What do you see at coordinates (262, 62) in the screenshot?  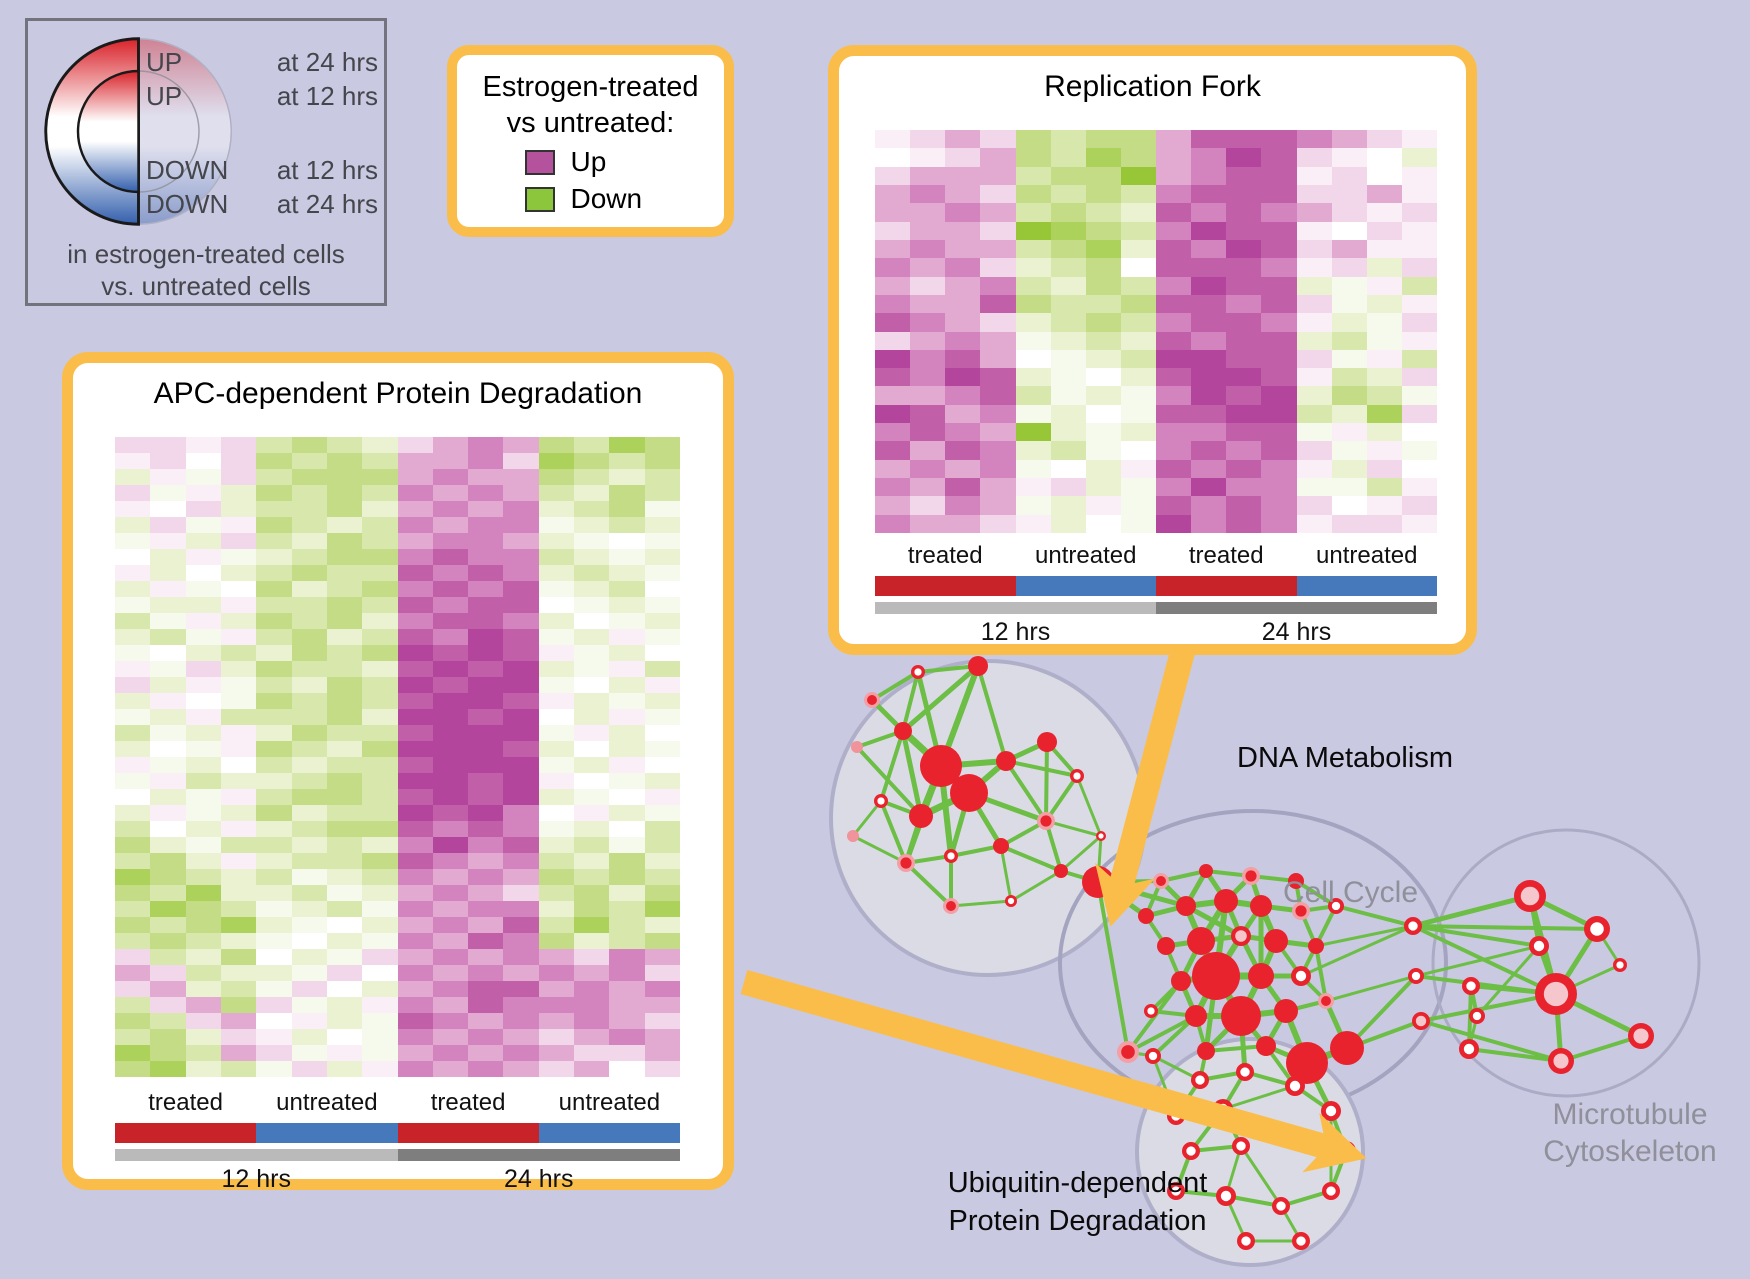 I see `legend-row-up-24: UP at 24 hrs` at bounding box center [262, 62].